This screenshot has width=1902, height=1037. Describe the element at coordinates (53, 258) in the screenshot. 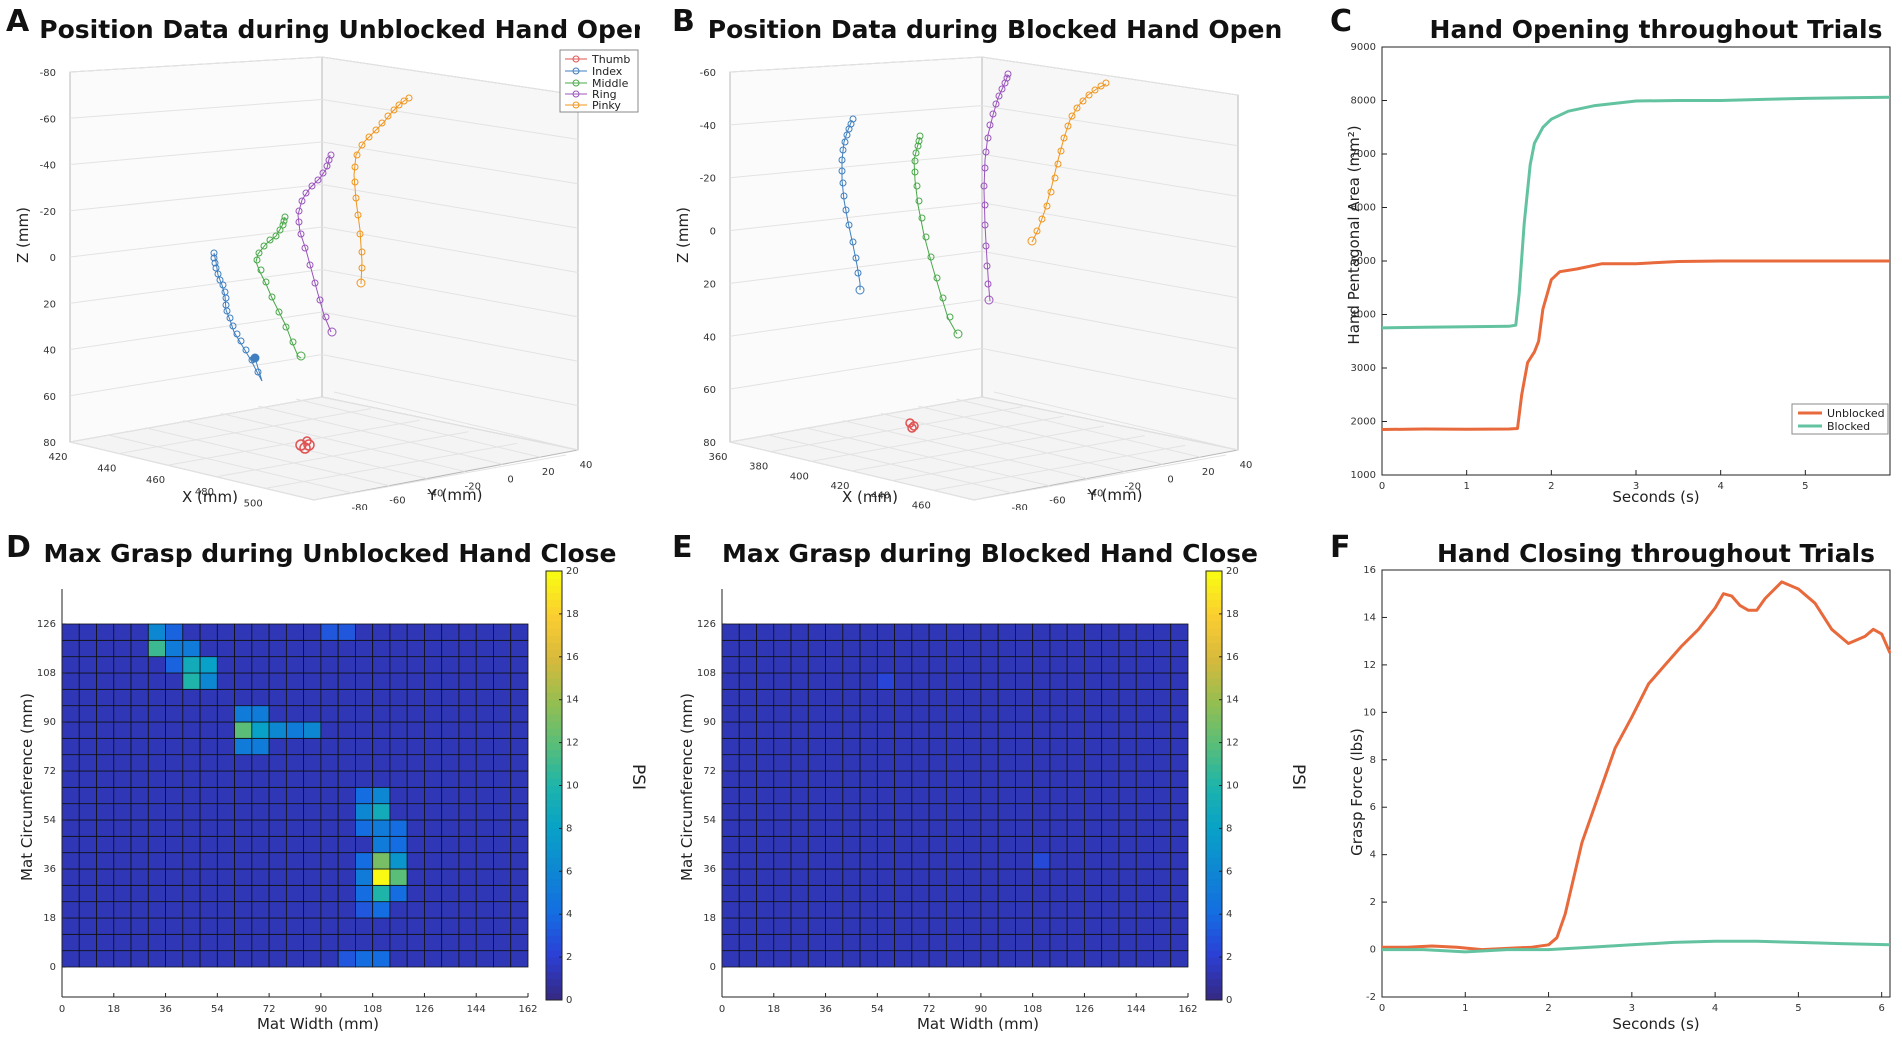

I see `z-tick-label: 0` at that location.